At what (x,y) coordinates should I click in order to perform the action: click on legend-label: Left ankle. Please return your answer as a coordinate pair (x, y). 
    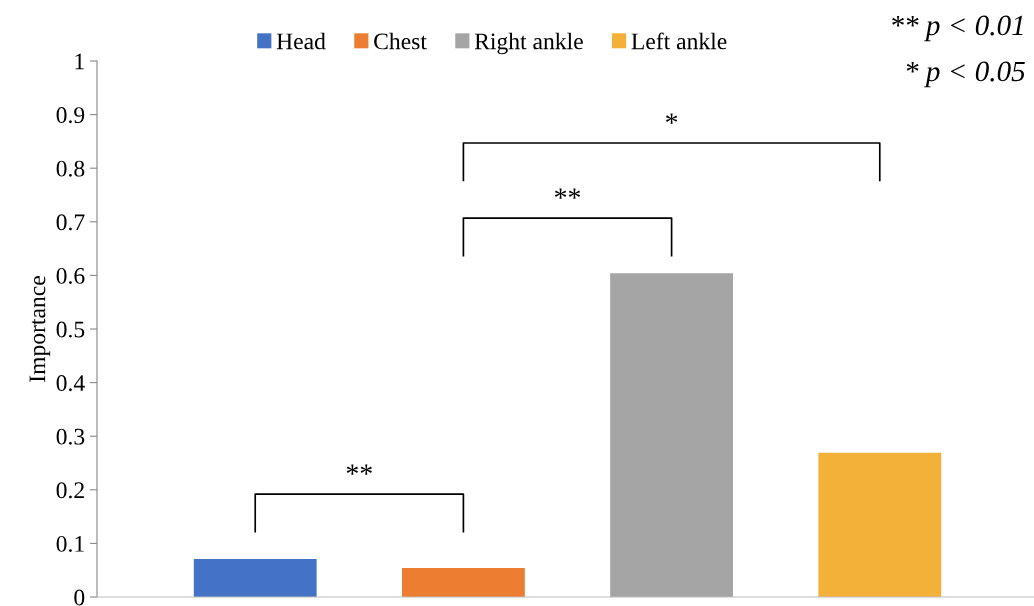
    Looking at the image, I should click on (679, 41).